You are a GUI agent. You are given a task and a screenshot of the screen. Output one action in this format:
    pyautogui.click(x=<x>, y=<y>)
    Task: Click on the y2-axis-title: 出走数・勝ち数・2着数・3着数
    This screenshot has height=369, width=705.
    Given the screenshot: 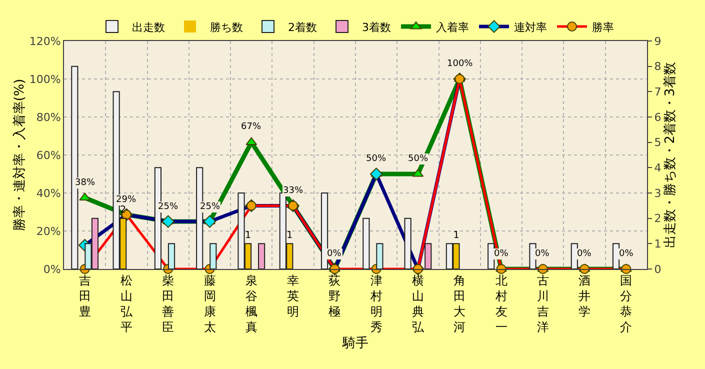 What is the action you would take?
    pyautogui.click(x=670, y=155)
    